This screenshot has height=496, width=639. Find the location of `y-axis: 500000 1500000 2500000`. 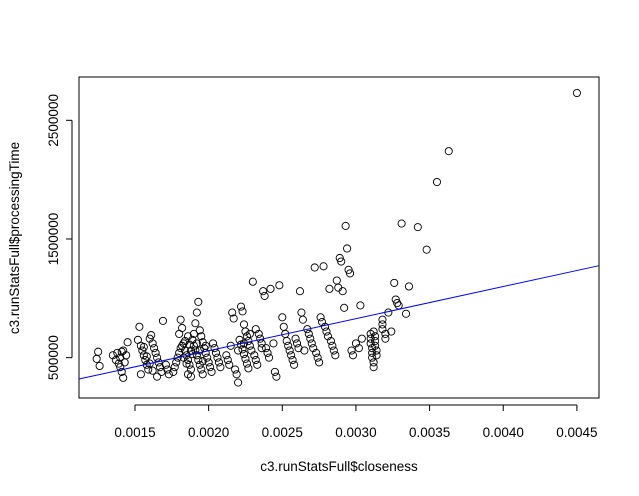

y-axis: 500000 1500000 2500000 is located at coordinates (59, 237).